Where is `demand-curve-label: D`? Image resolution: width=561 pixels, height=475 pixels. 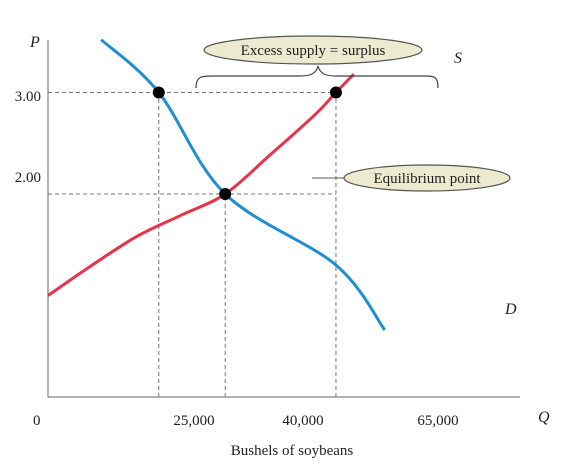
demand-curve-label: D is located at coordinates (510, 309).